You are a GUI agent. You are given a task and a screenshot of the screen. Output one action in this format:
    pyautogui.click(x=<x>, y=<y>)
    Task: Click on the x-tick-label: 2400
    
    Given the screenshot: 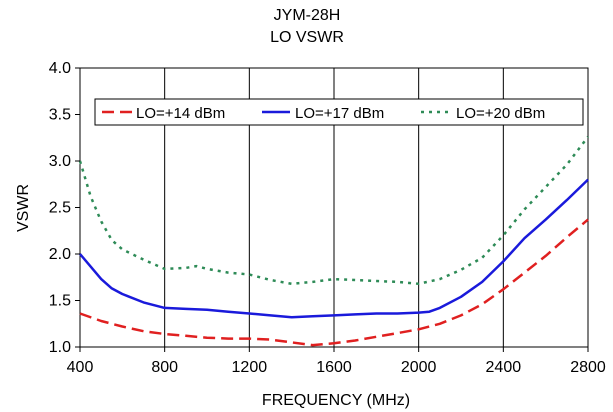 What is the action you would take?
    pyautogui.click(x=504, y=367)
    